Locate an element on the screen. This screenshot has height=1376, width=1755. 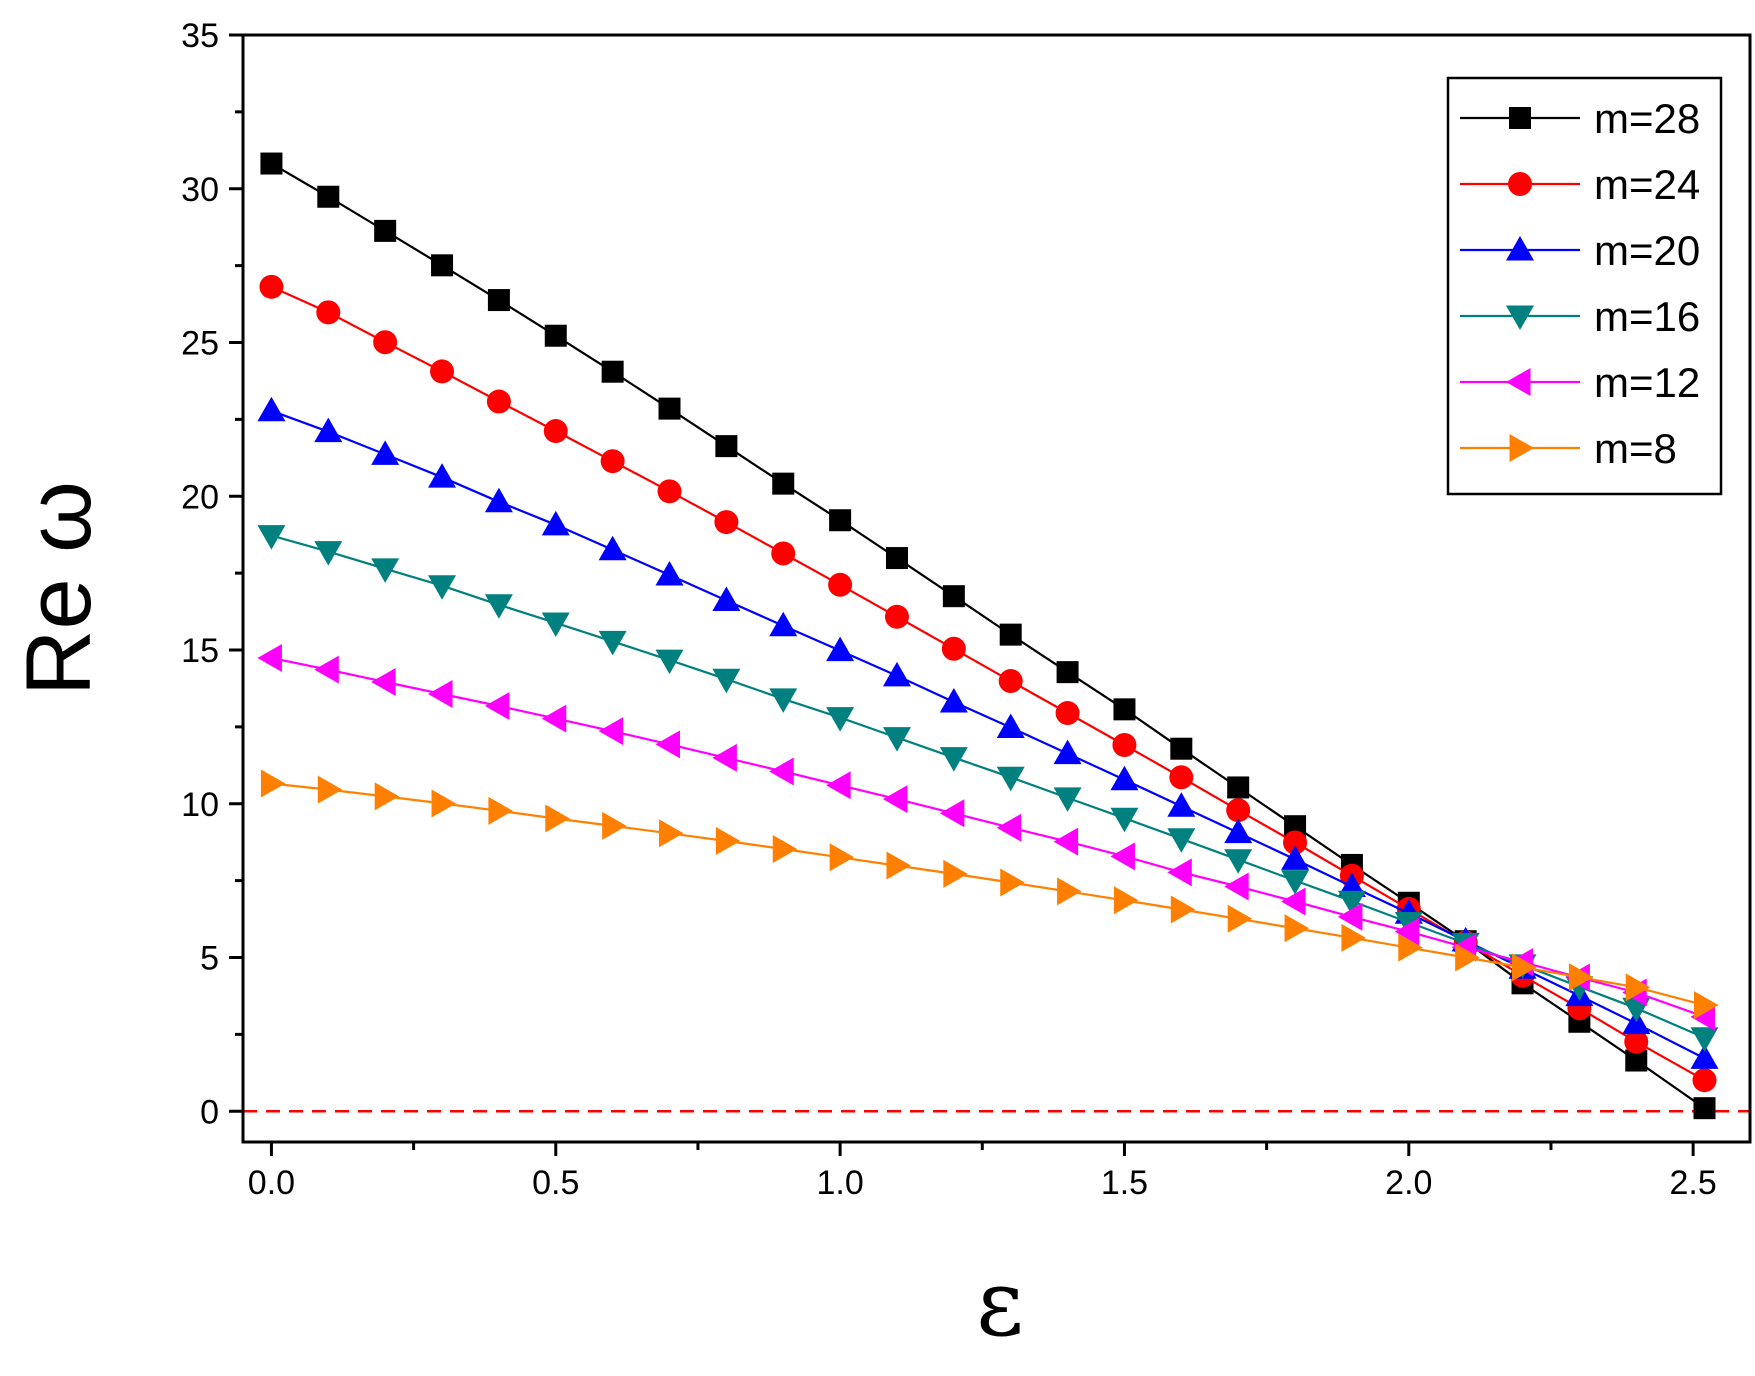
legend-label: m=24 is located at coordinates (1647, 184).